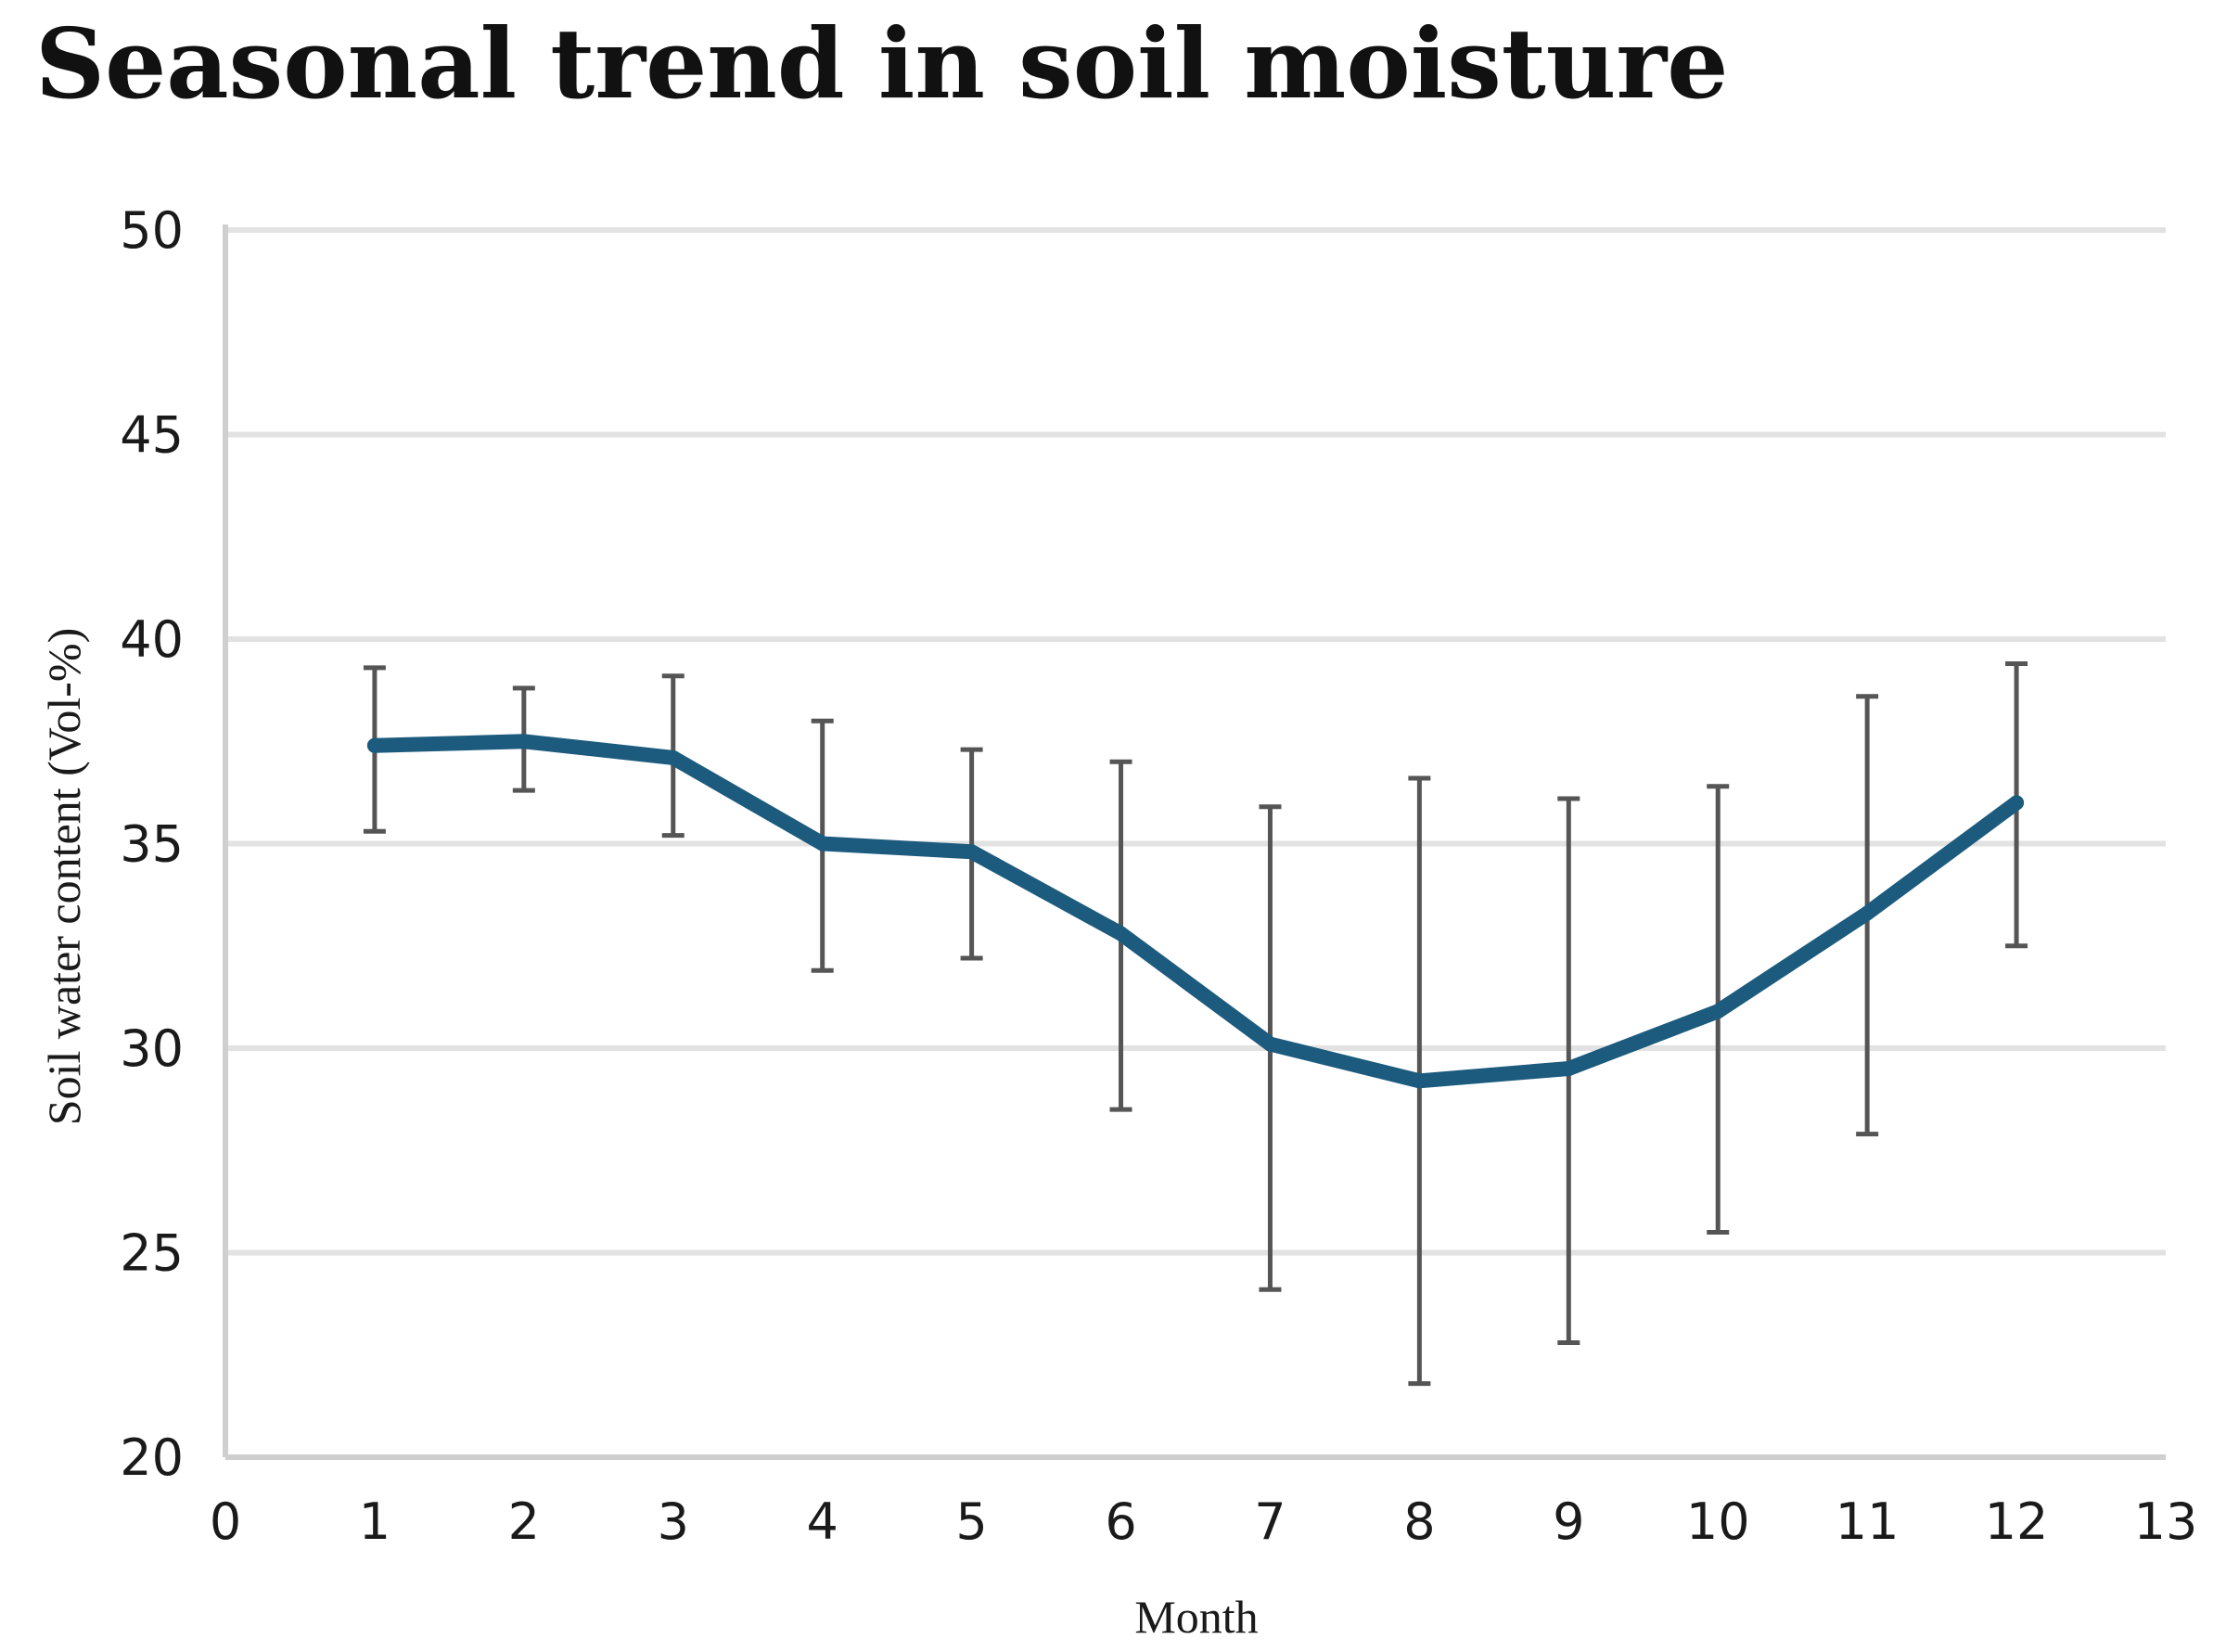  I want to click on x-tick-label: 6, so click(1120, 1521).